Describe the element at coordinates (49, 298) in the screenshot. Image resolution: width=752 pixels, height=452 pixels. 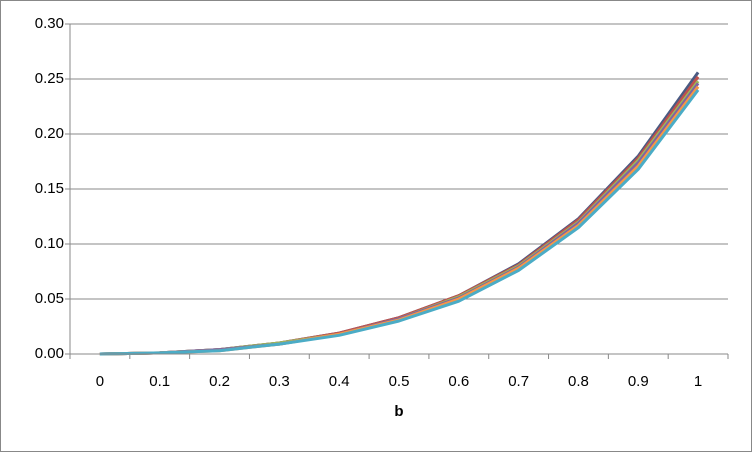
I see `y-tick-label: 0.05` at that location.